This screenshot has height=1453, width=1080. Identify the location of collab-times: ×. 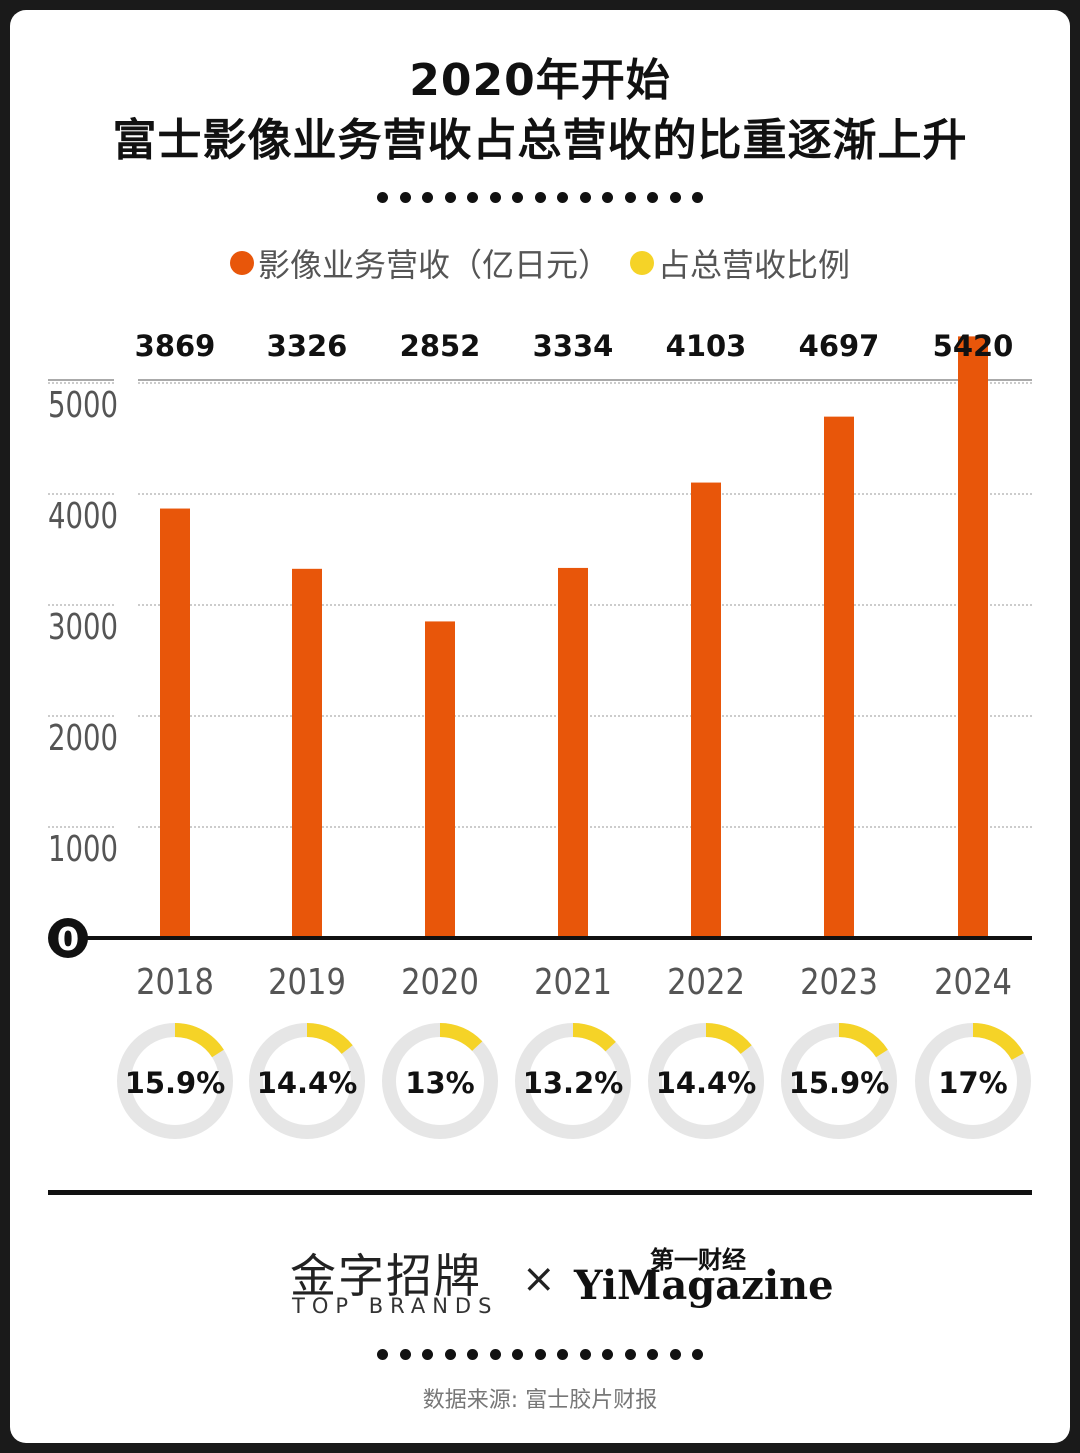
(539, 1279).